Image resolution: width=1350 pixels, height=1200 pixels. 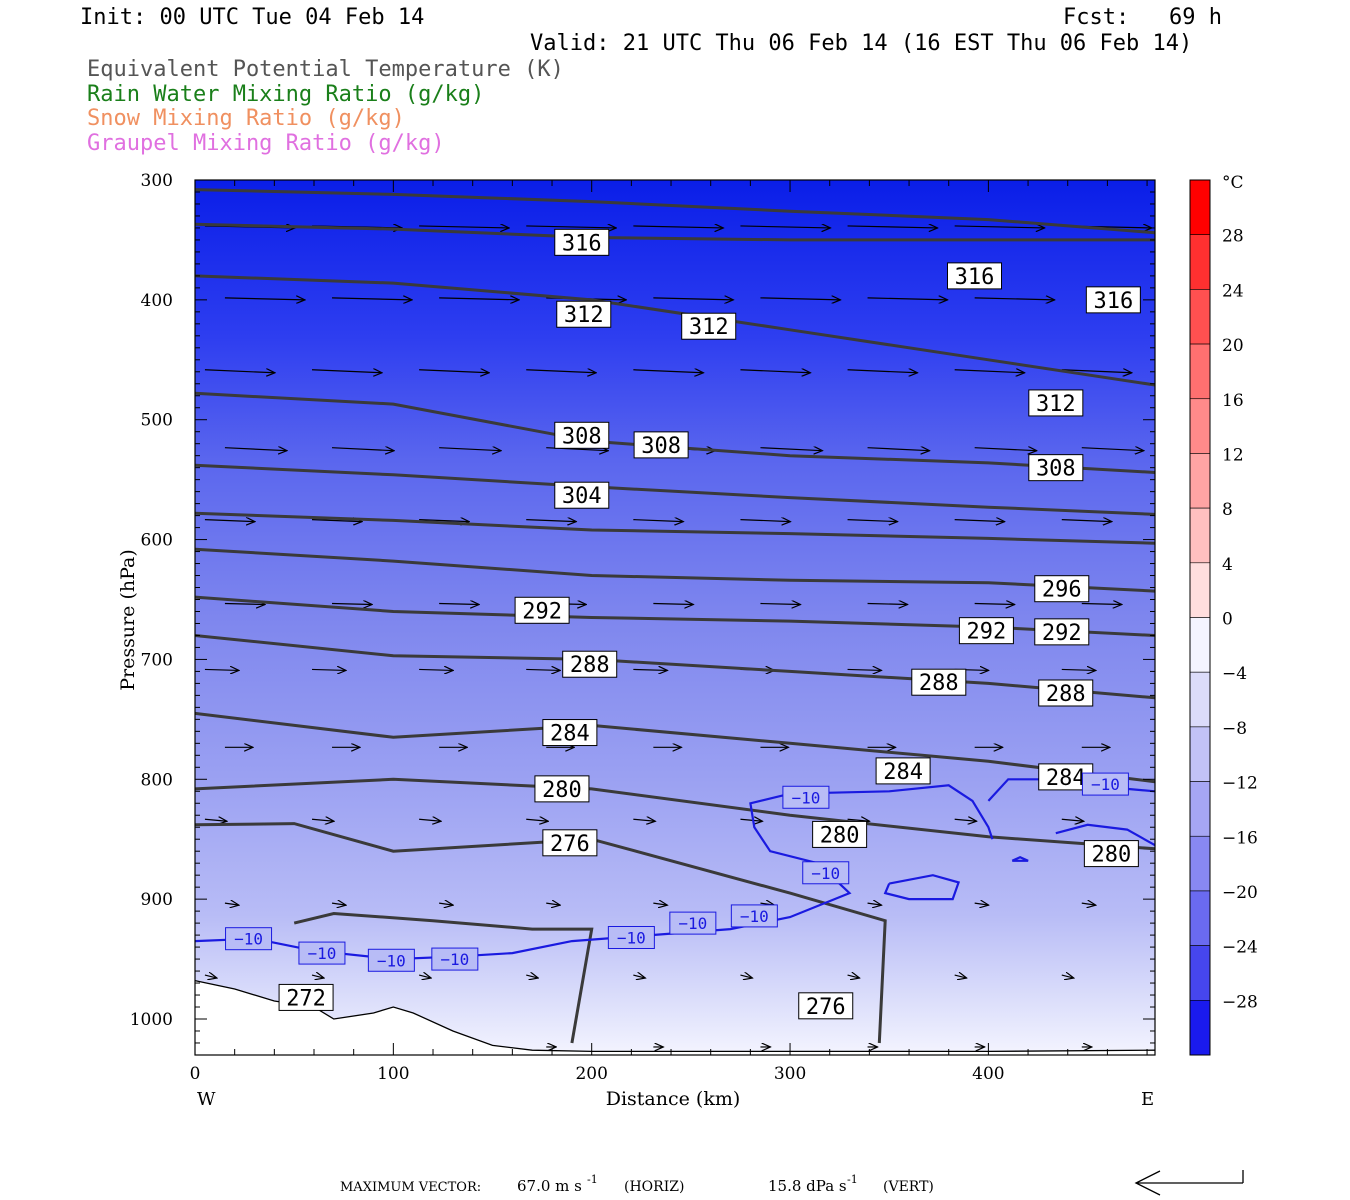 I want to click on theta-e-label-text: 316, so click(x=582, y=243).